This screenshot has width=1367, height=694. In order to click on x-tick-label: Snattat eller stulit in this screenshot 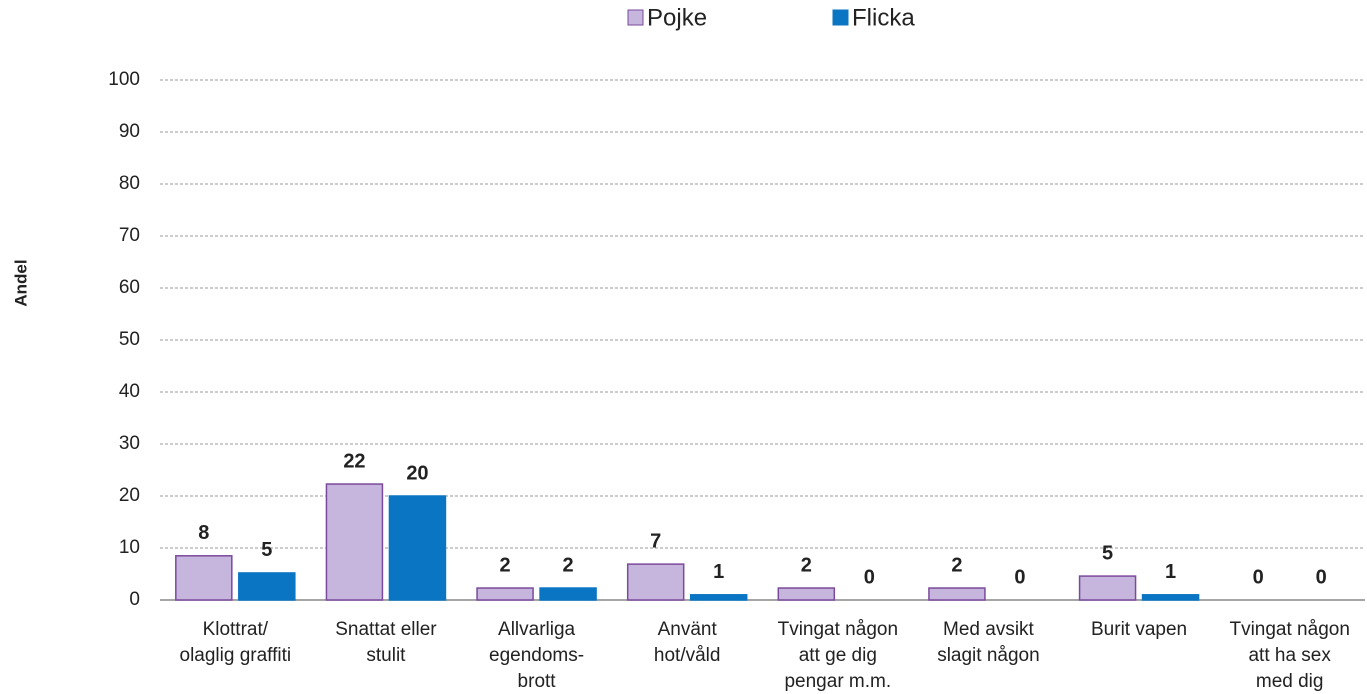, I will do `click(386, 642)`.